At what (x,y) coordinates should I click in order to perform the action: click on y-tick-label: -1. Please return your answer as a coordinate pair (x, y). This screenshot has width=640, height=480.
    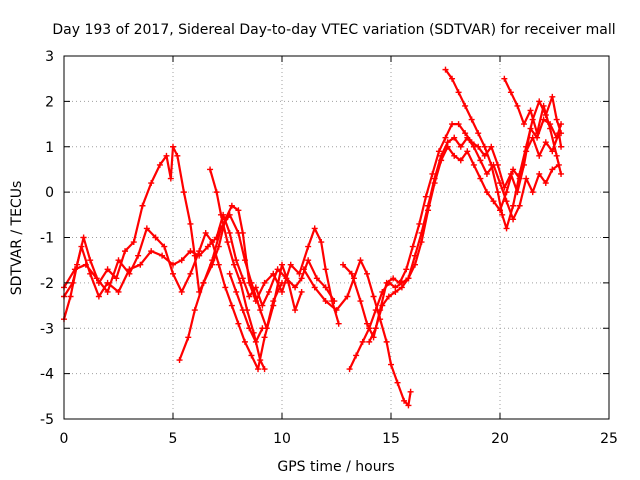
    Looking at the image, I should click on (47, 239).